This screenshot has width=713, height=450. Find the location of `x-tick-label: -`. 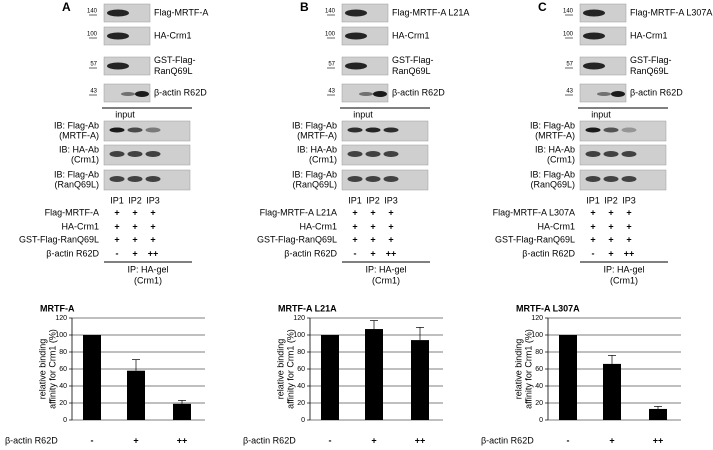

x-tick-label: - is located at coordinates (92, 440).